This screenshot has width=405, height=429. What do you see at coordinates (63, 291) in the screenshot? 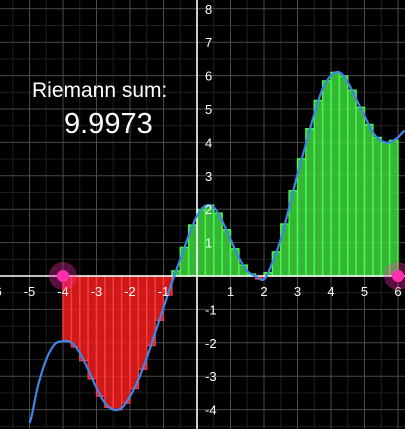
I see `x-tick-label: -4` at bounding box center [63, 291].